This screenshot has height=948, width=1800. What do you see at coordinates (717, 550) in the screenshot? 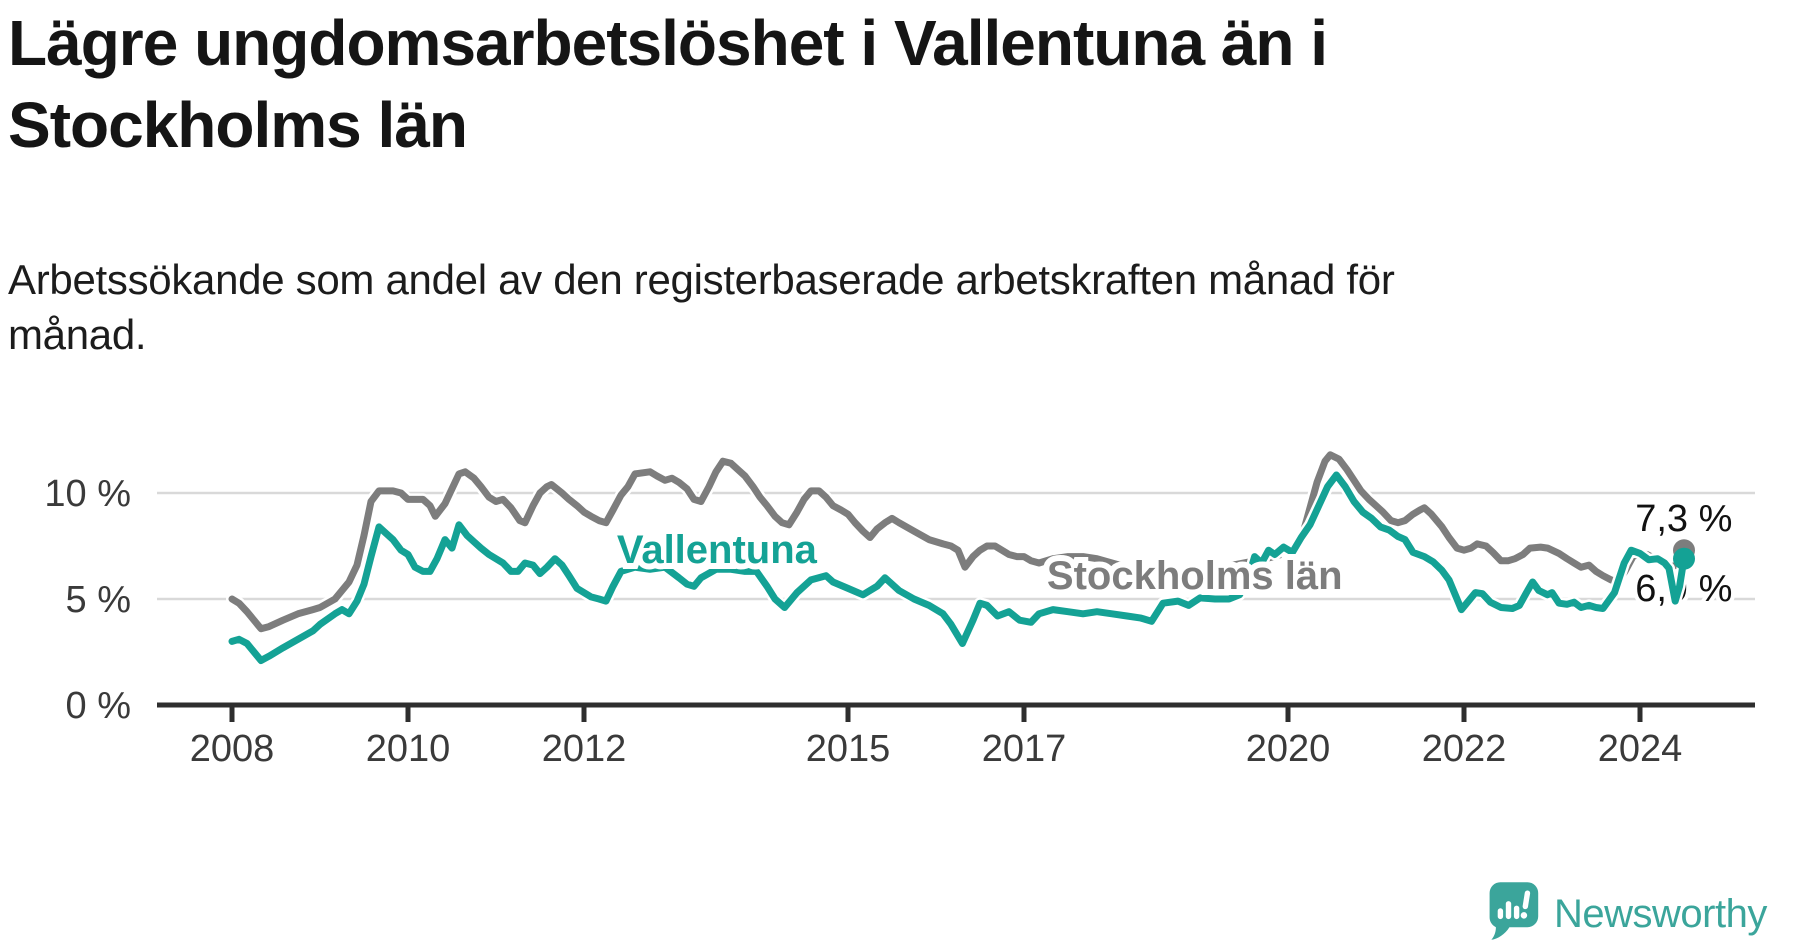
I see `series-label-vallentuna: Vallentuna` at bounding box center [717, 550].